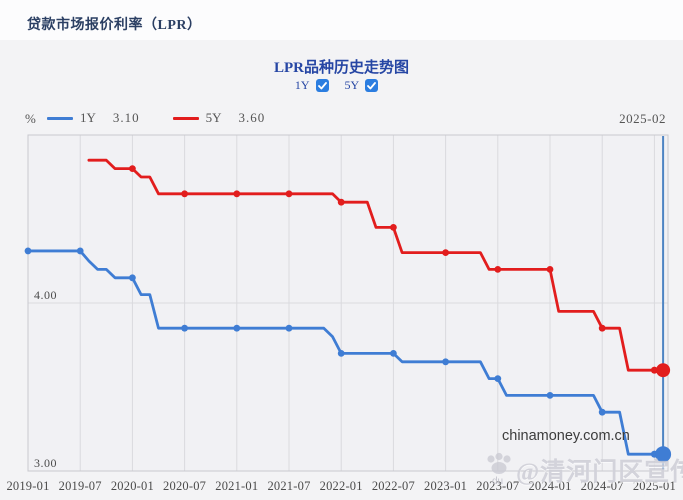 The image size is (683, 500). I want to click on checkbox-1y, so click(322, 85).